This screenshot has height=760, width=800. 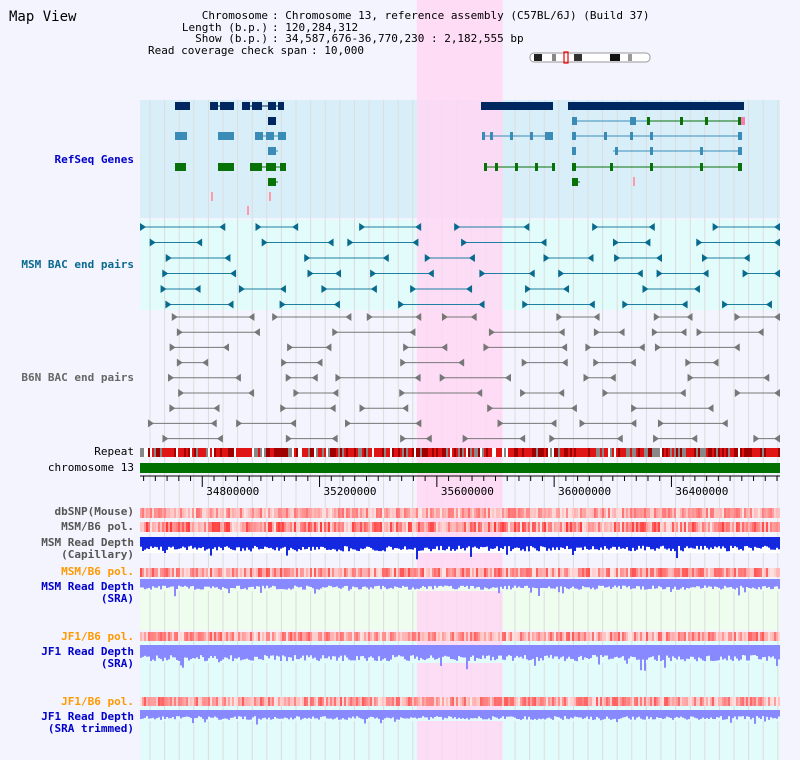 I want to click on track-label-b6n-bac: B6N BAC end pairs, so click(x=77, y=377).